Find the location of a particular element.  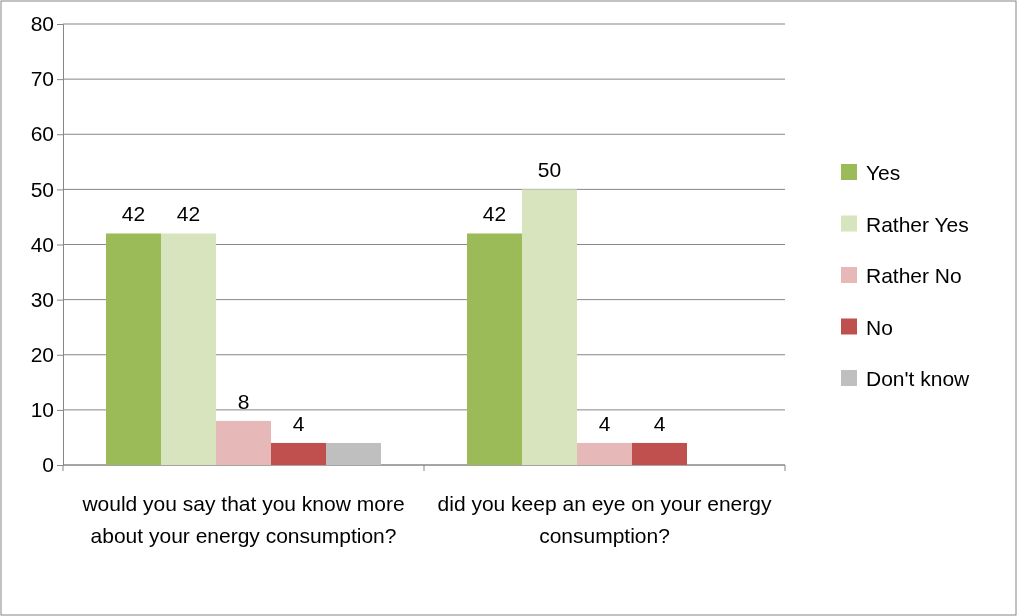

y-tick-label: 40 is located at coordinates (42, 244).